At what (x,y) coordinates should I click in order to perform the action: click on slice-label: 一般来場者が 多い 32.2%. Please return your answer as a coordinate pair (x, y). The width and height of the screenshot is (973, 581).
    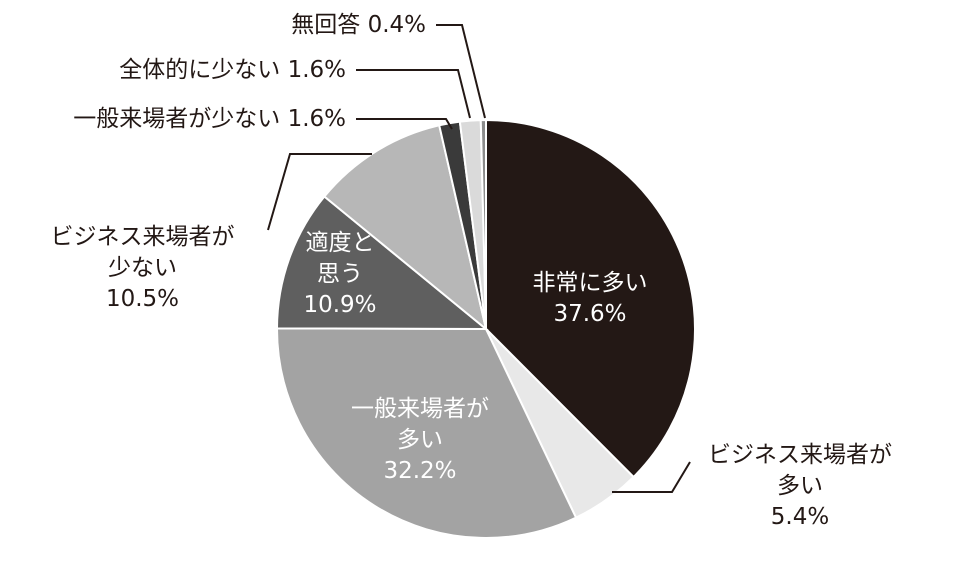
    Looking at the image, I should click on (420, 440).